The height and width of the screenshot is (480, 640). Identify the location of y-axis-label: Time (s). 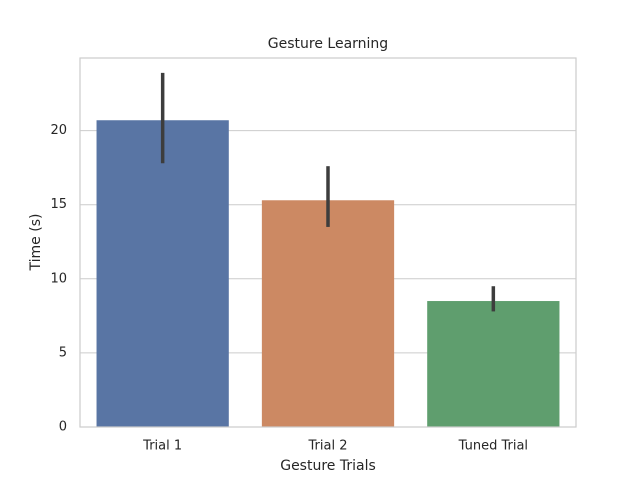
(36, 243).